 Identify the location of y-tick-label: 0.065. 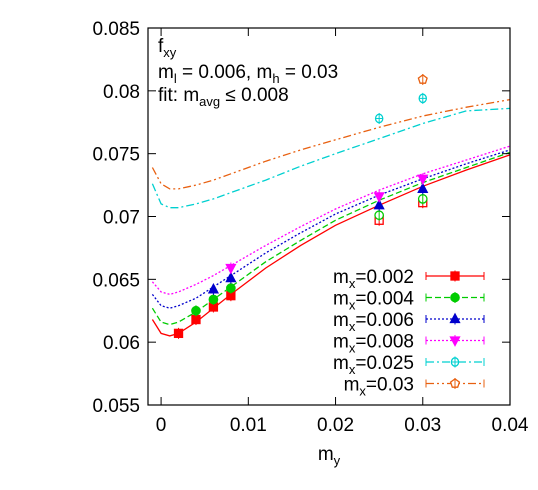
(116, 280).